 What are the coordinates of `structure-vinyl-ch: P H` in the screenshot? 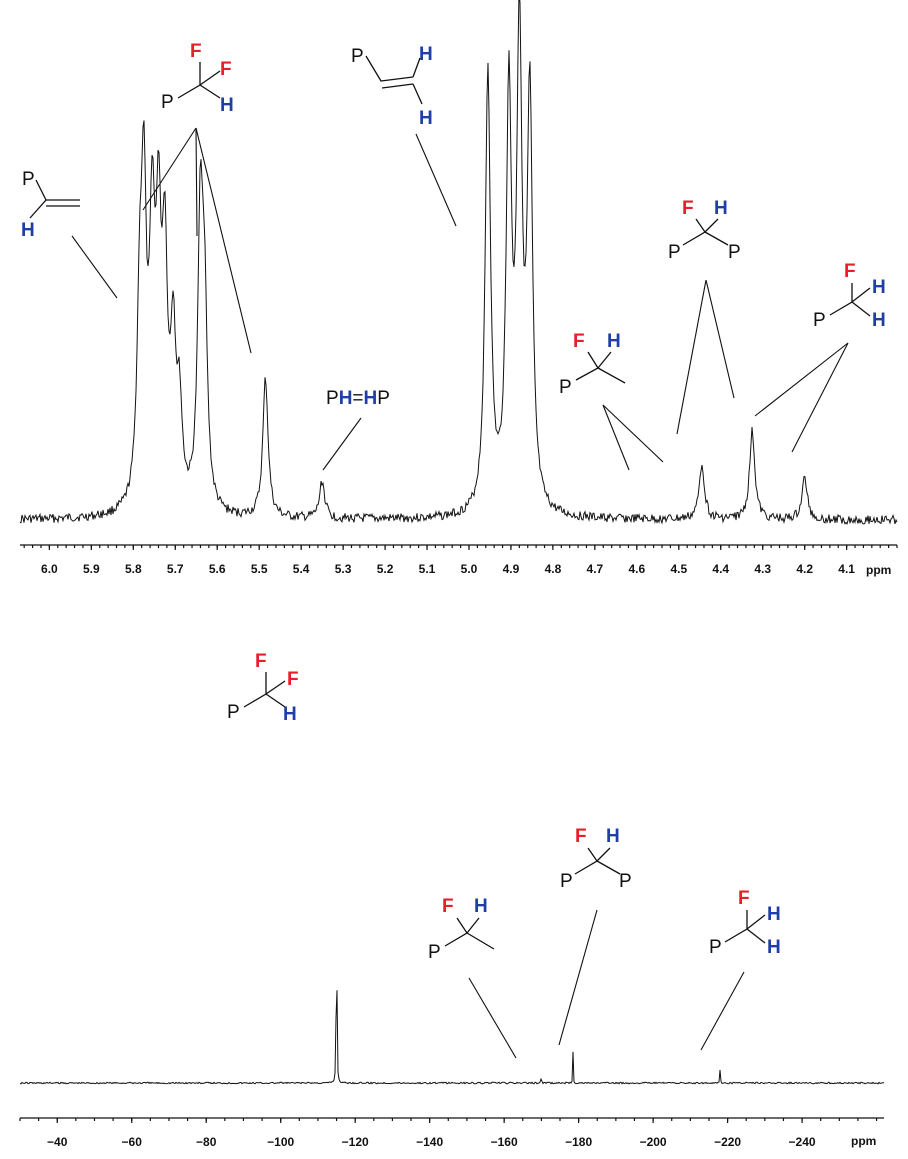 It's located at (69, 234).